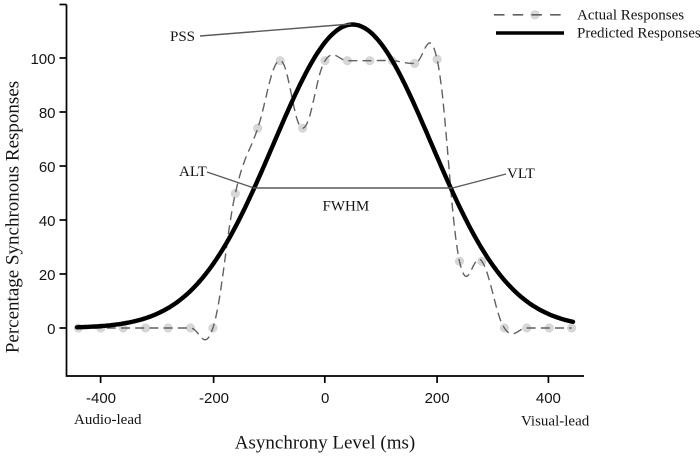 The width and height of the screenshot is (700, 457). Describe the element at coordinates (42, 59) in the screenshot. I see `svg-text: 100` at that location.